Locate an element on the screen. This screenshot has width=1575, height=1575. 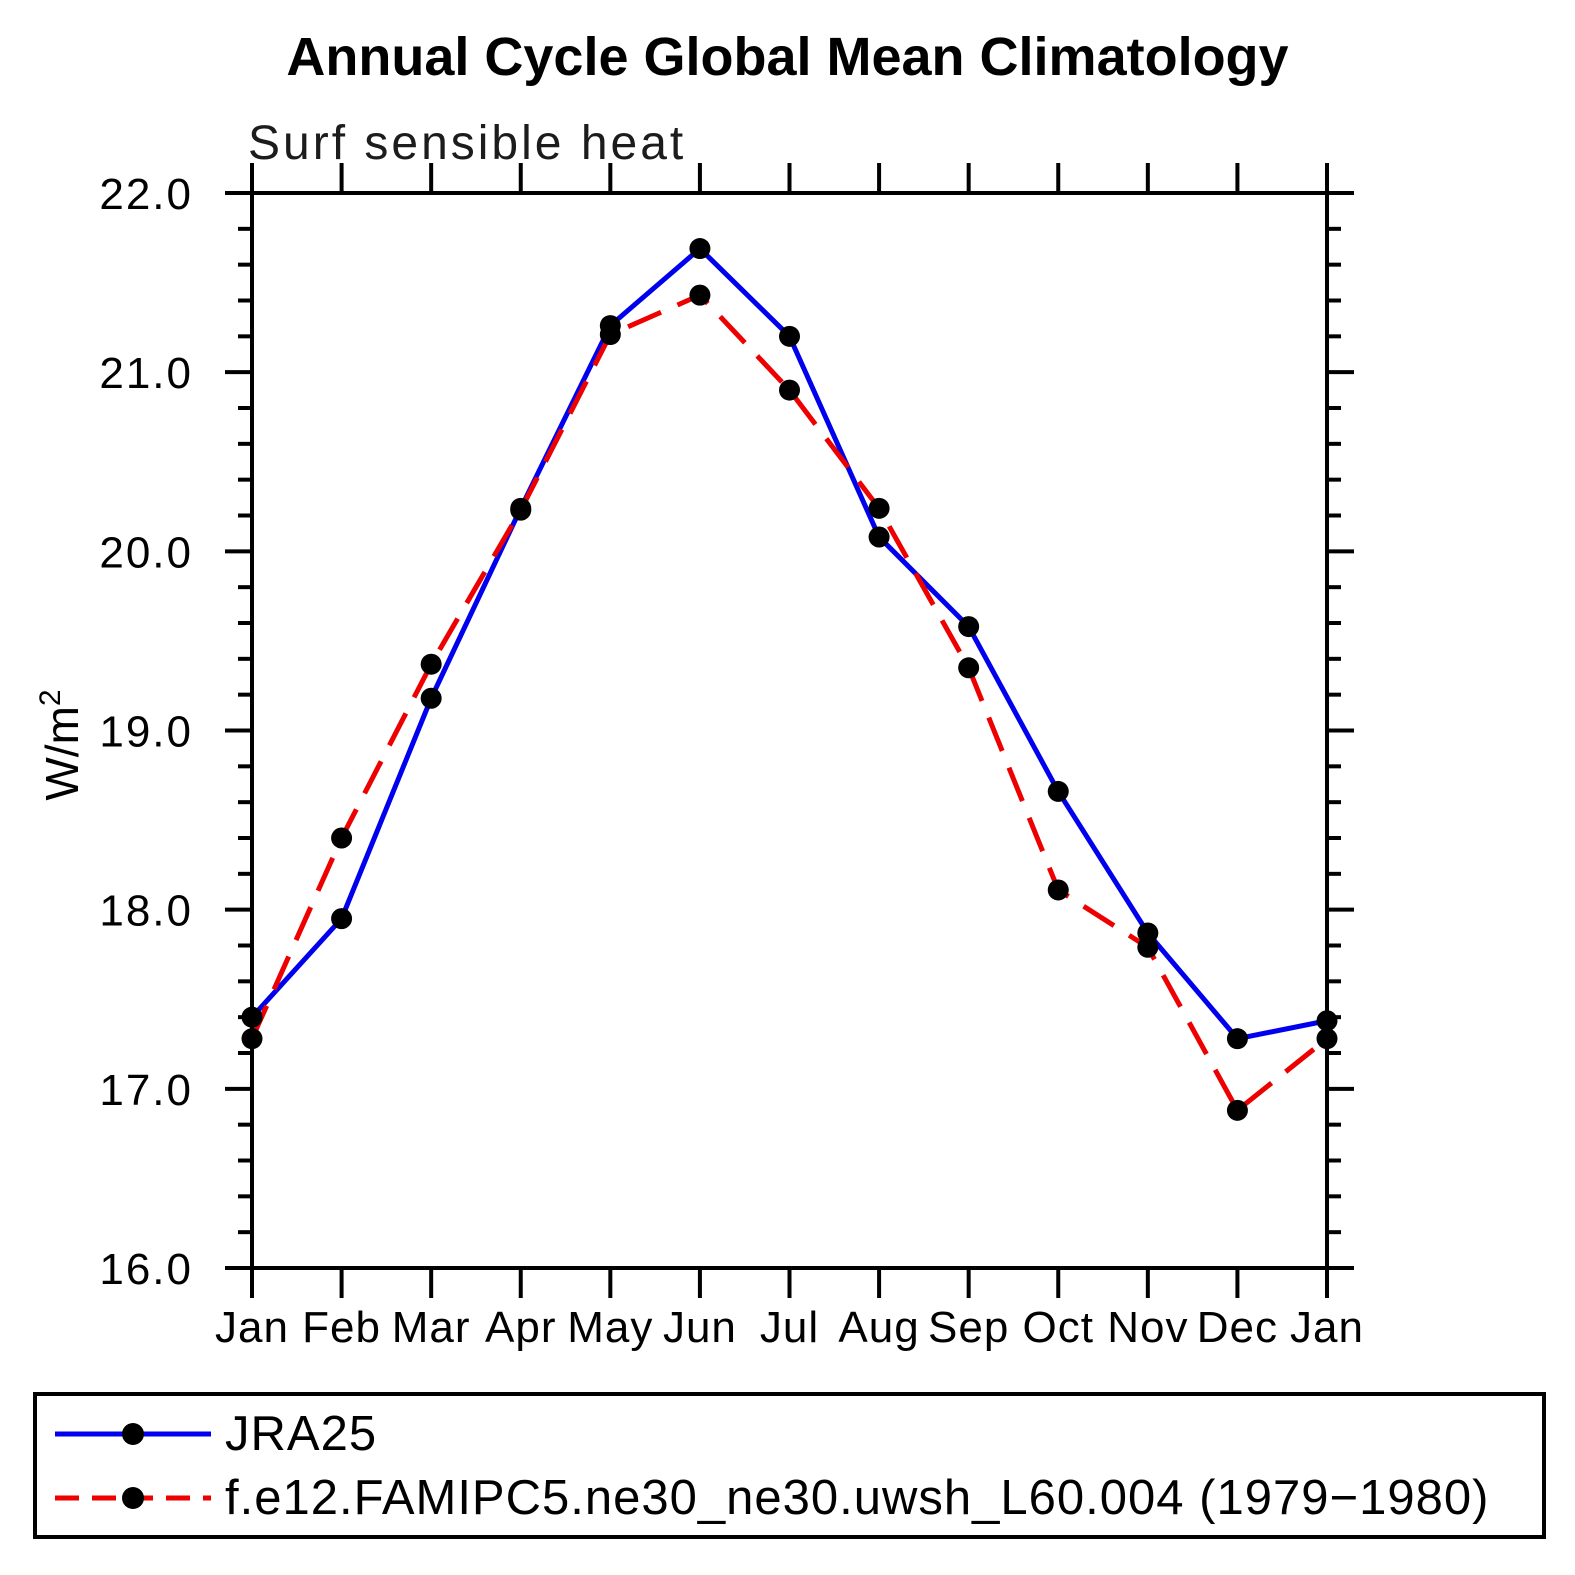
x-tick-label: May is located at coordinates (610, 1327).